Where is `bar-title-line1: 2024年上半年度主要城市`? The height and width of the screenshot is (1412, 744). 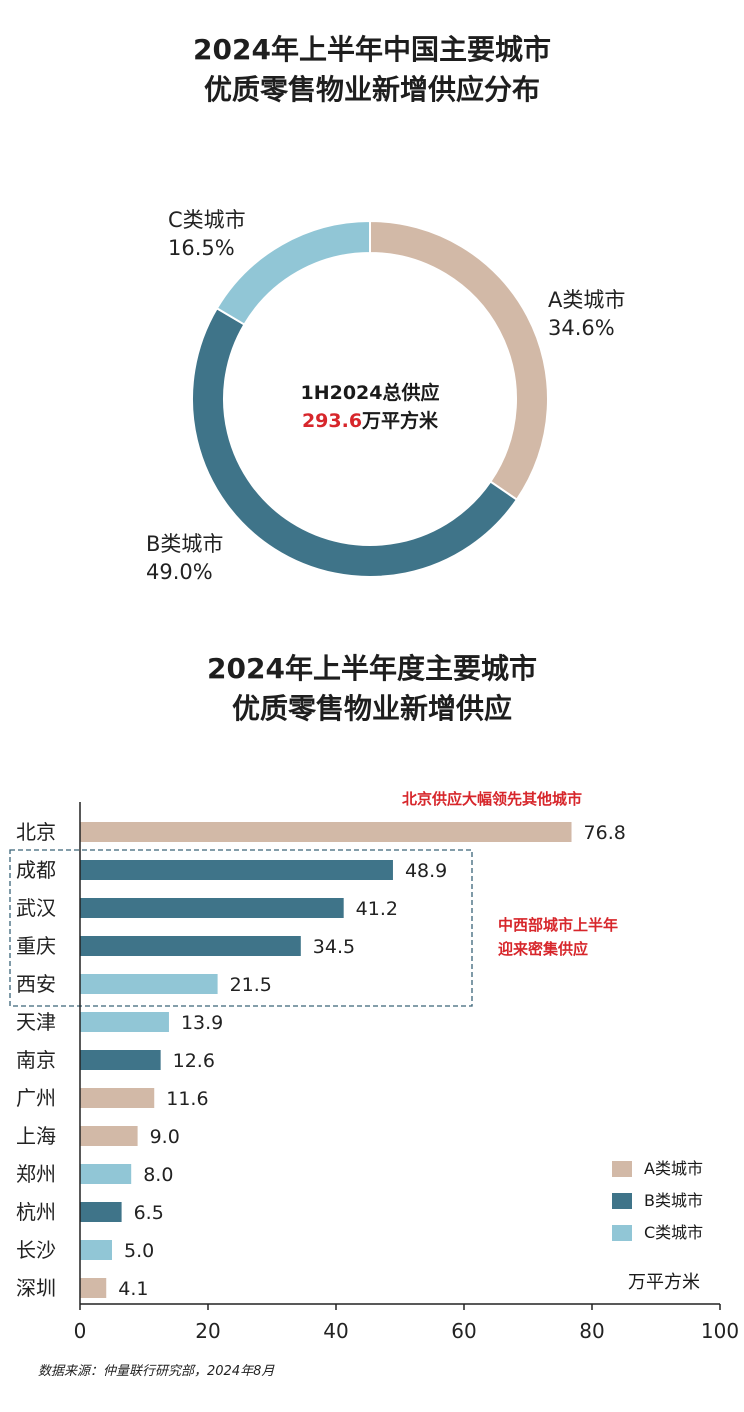 bar-title-line1: 2024年上半年度主要城市 is located at coordinates (372, 668).